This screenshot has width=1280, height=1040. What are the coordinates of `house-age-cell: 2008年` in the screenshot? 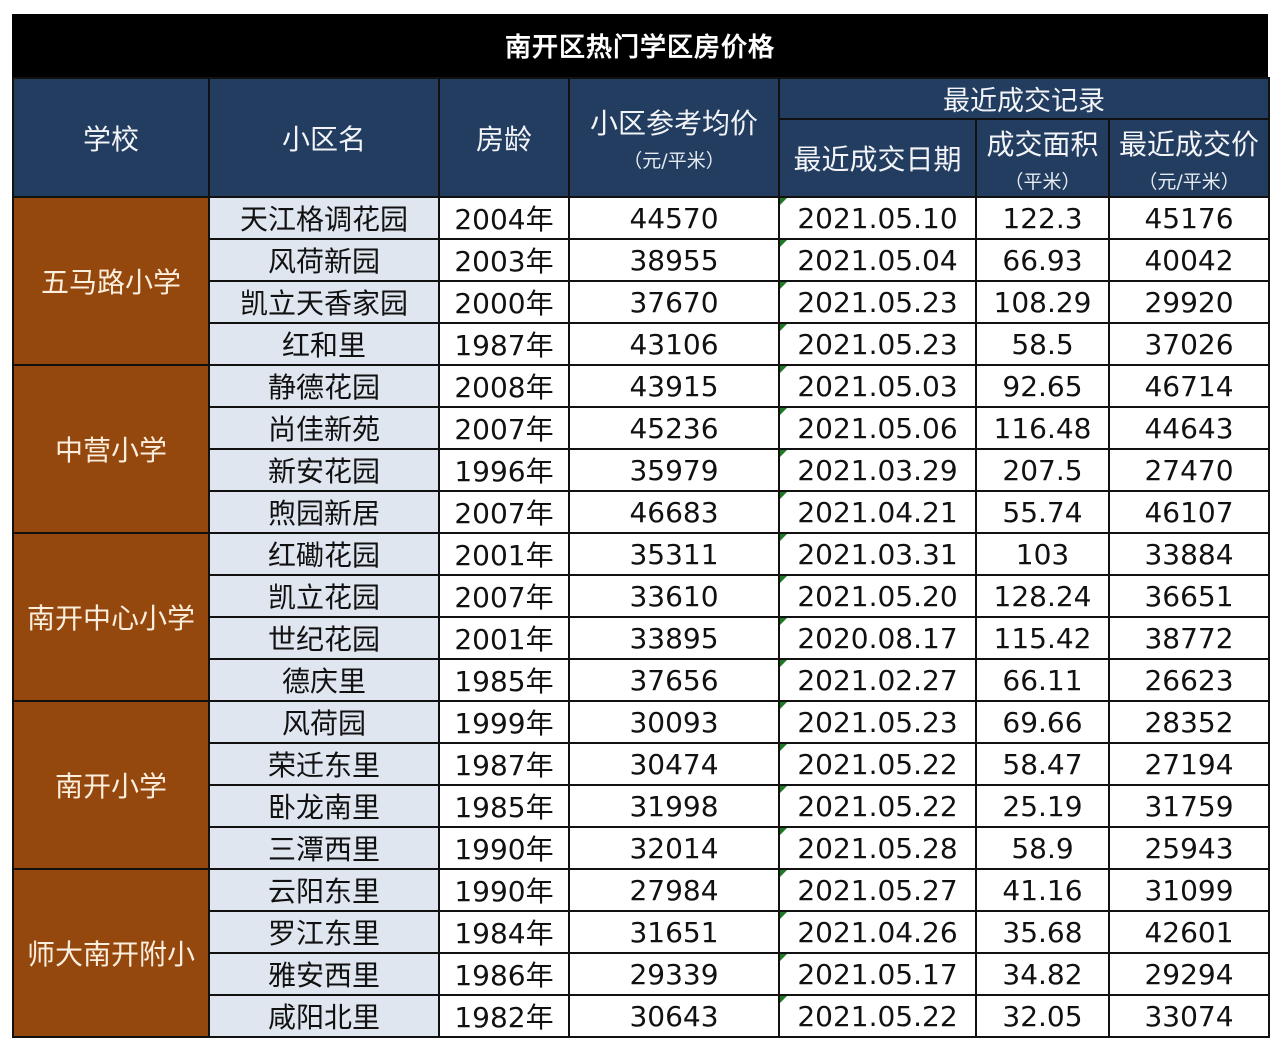 It's located at (504, 386).